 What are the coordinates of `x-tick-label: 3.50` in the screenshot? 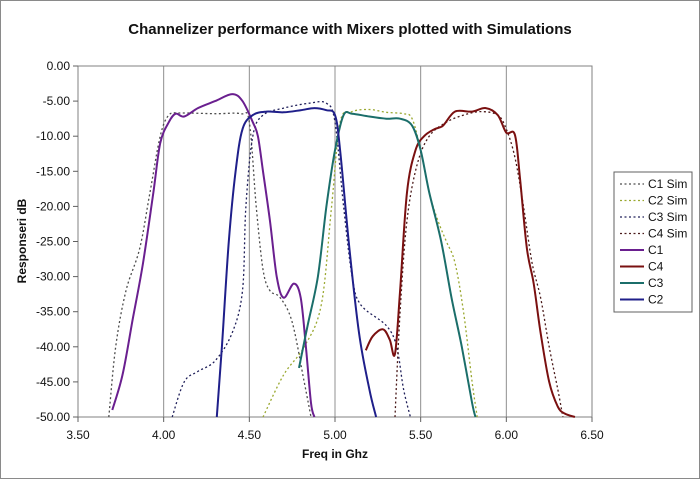 It's located at (78, 435).